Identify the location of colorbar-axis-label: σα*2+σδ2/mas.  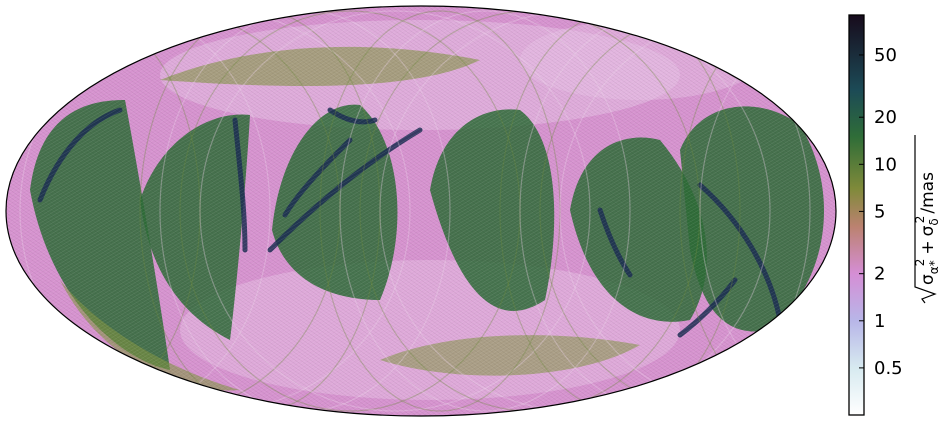
(927, 219).